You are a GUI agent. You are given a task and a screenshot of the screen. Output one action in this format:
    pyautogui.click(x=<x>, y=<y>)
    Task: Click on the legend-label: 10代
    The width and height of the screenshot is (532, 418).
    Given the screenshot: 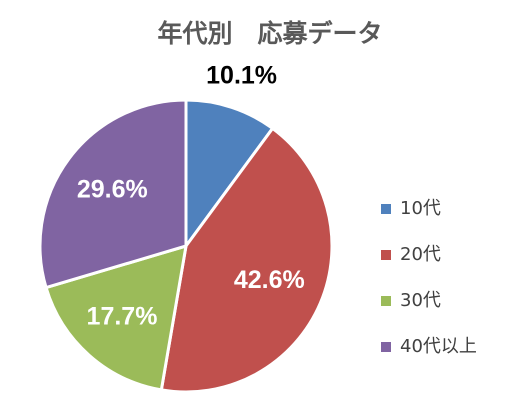 What is the action you would take?
    pyautogui.click(x=420, y=208)
    